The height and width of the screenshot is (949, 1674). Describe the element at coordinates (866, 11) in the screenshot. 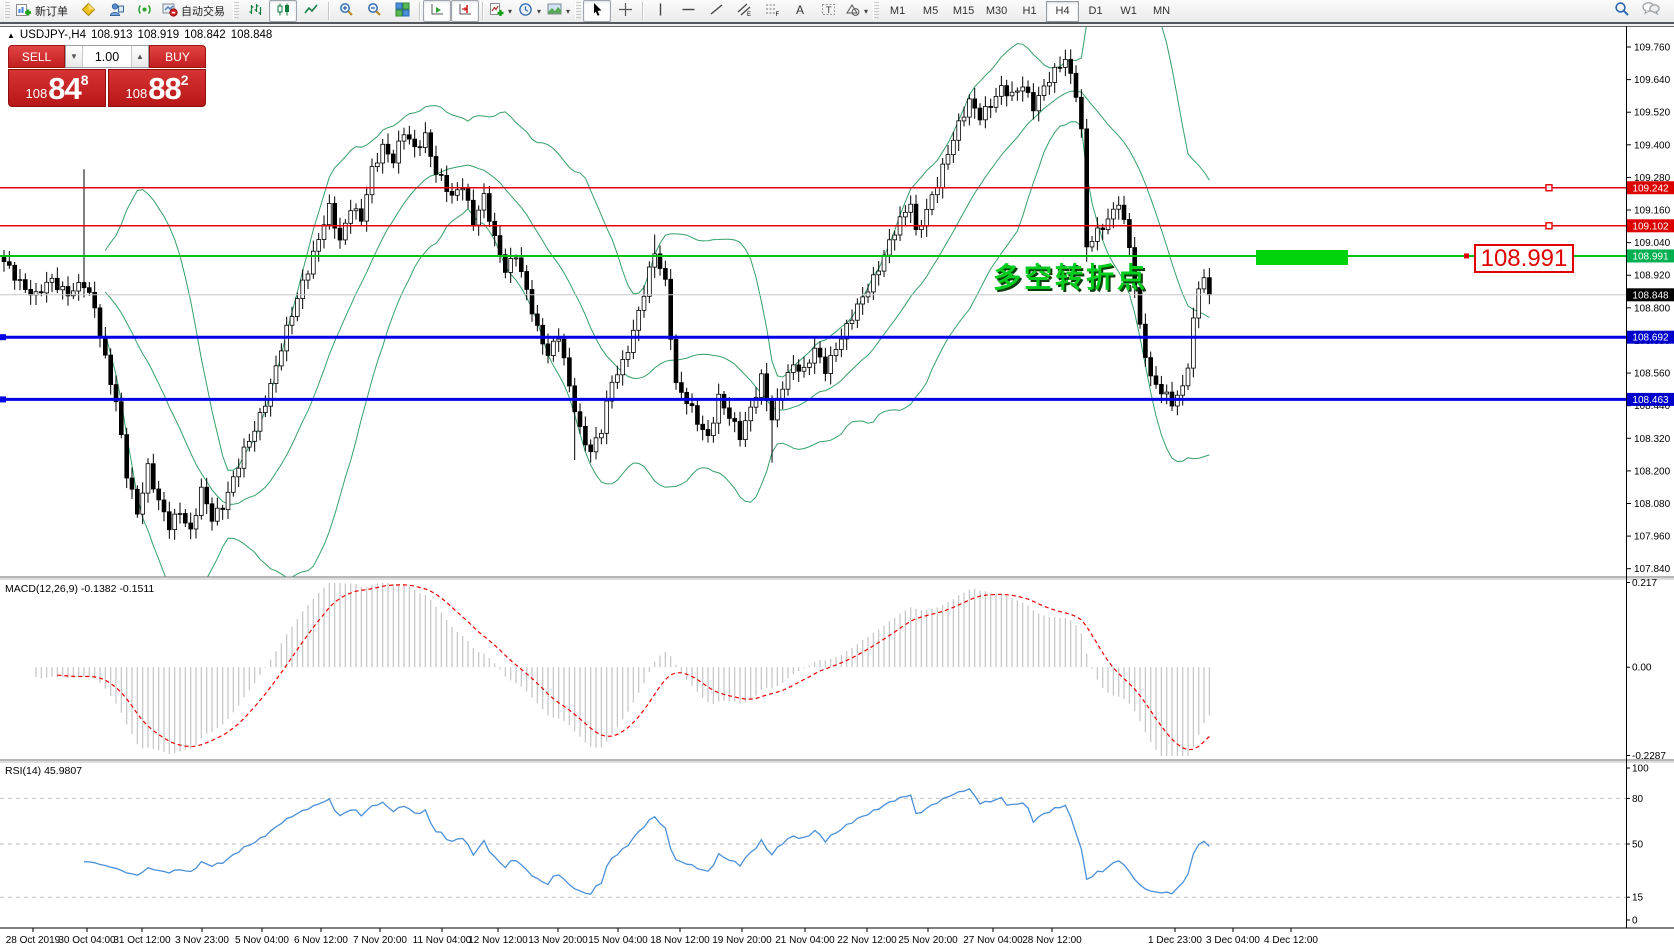

I see `shapes-caret-icon: ▾` at that location.